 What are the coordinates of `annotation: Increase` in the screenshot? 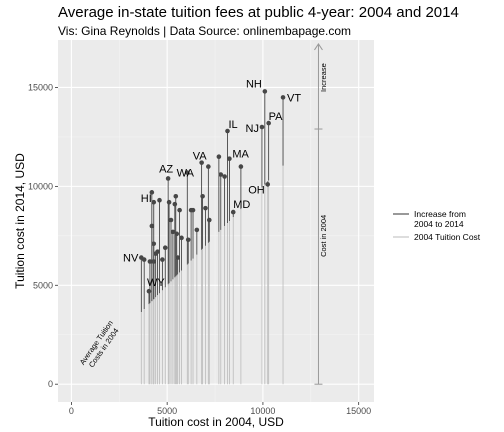 It's located at (323, 77).